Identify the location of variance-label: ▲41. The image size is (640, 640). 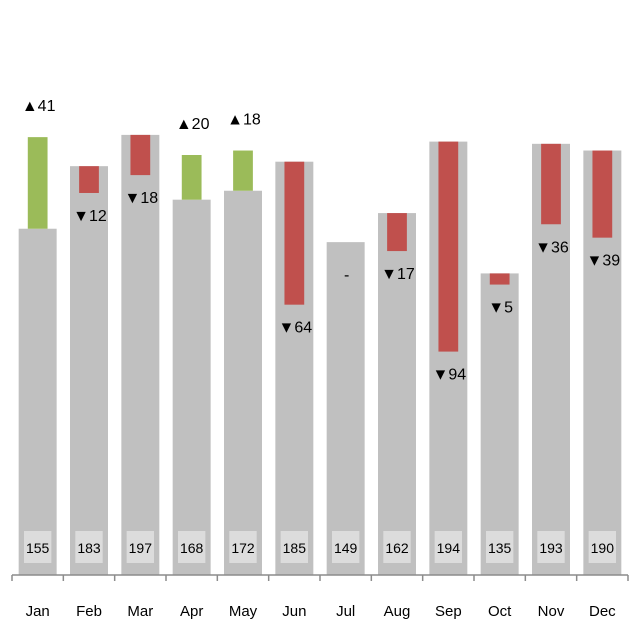
(39, 106).